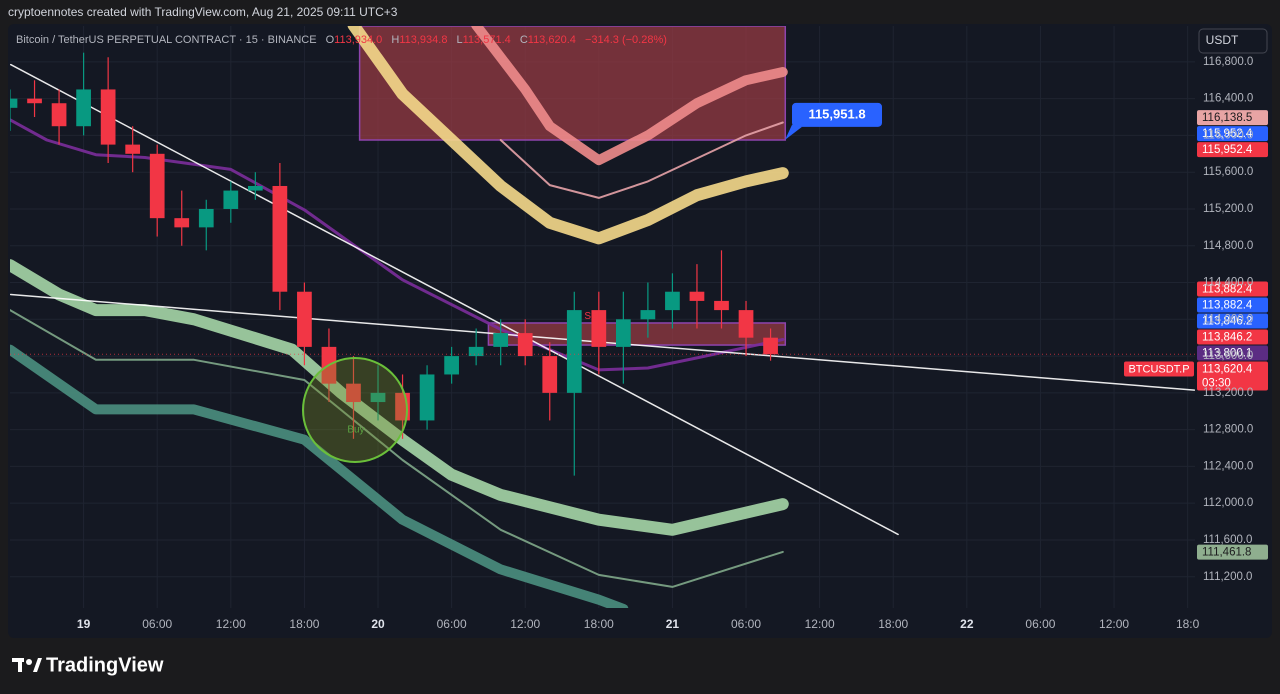 The image size is (1280, 694). Describe the element at coordinates (1228, 246) in the screenshot. I see `y-tick-label: 114,800.0` at that location.